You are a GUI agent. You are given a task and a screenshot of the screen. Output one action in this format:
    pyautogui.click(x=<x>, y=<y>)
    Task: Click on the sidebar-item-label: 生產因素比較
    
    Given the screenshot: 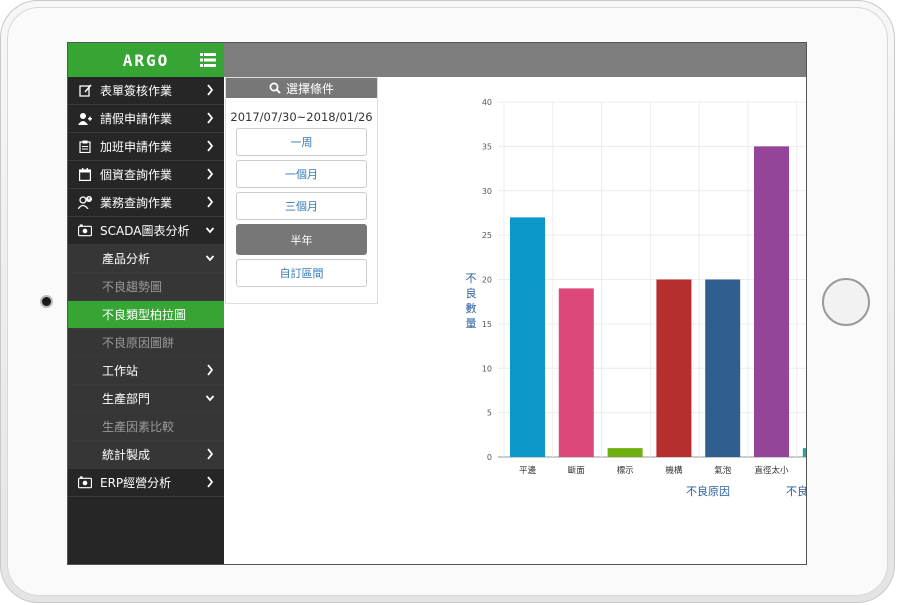 What is the action you would take?
    pyautogui.click(x=138, y=427)
    